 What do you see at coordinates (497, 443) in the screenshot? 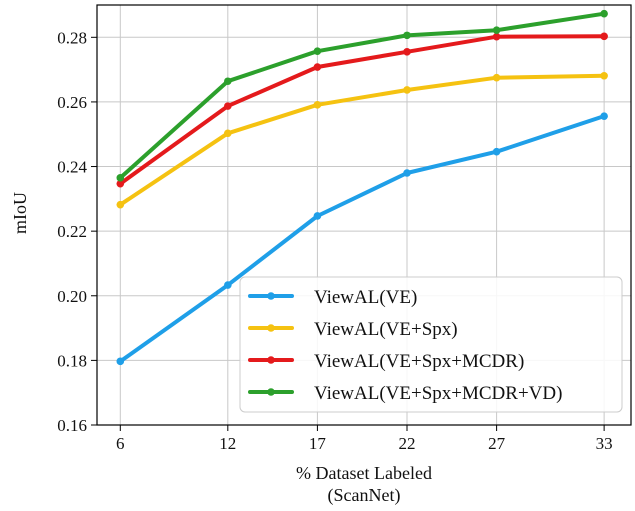
I see `x-tick-label: 27` at bounding box center [497, 443].